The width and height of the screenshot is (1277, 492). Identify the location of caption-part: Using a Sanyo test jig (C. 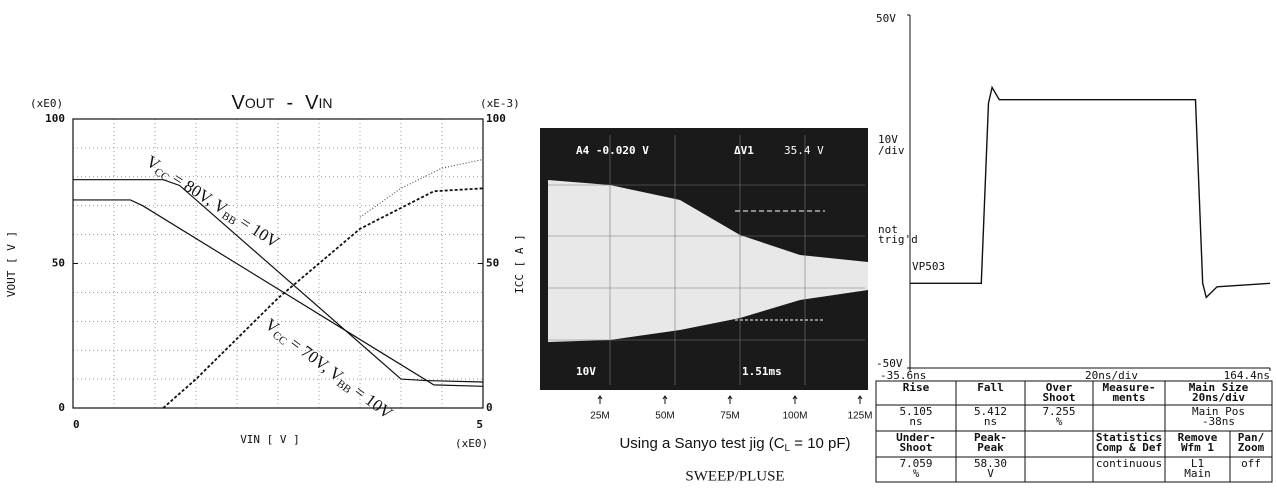
(701, 443).